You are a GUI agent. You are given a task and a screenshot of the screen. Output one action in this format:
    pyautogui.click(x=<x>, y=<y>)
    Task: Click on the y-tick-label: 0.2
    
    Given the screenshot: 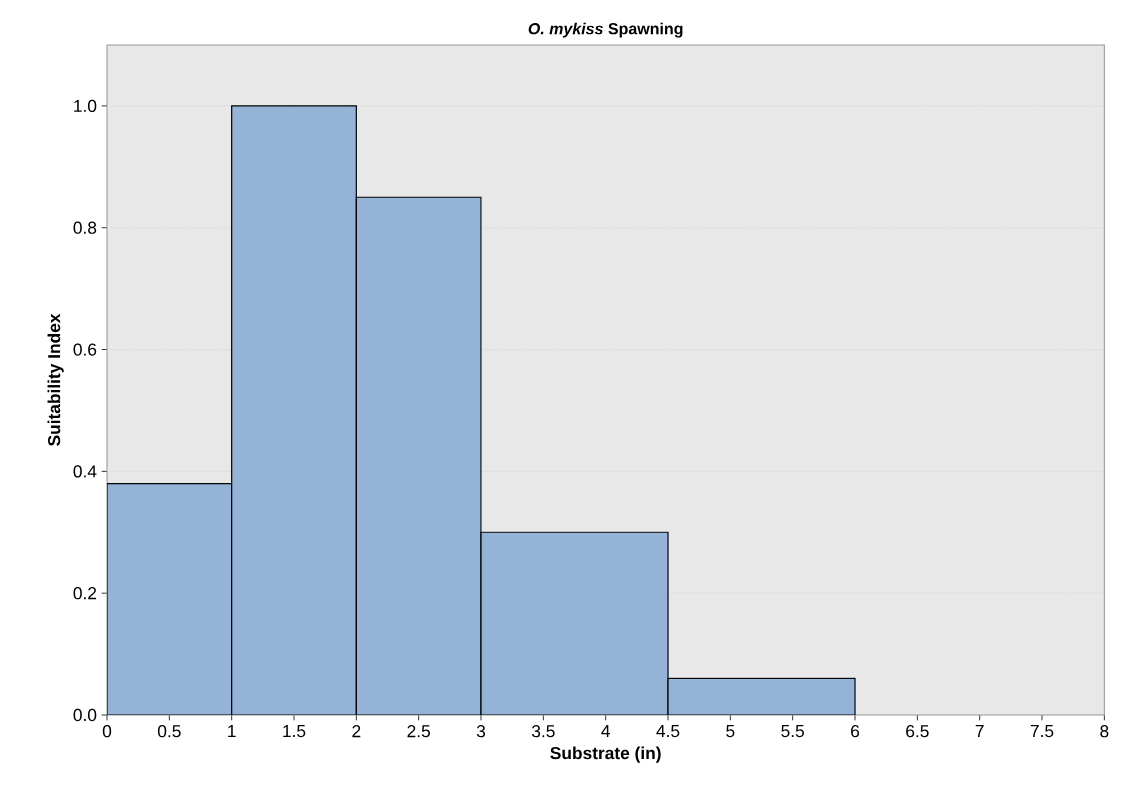 What is the action you would take?
    pyautogui.click(x=85, y=593)
    